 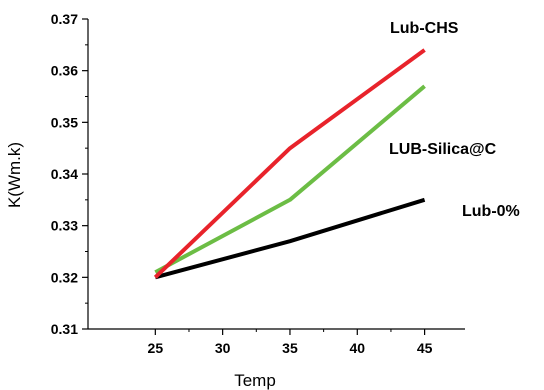 I want to click on series-labels: Lub-CHS LUB-Silica@C Lub-0%, so click(x=454, y=120).